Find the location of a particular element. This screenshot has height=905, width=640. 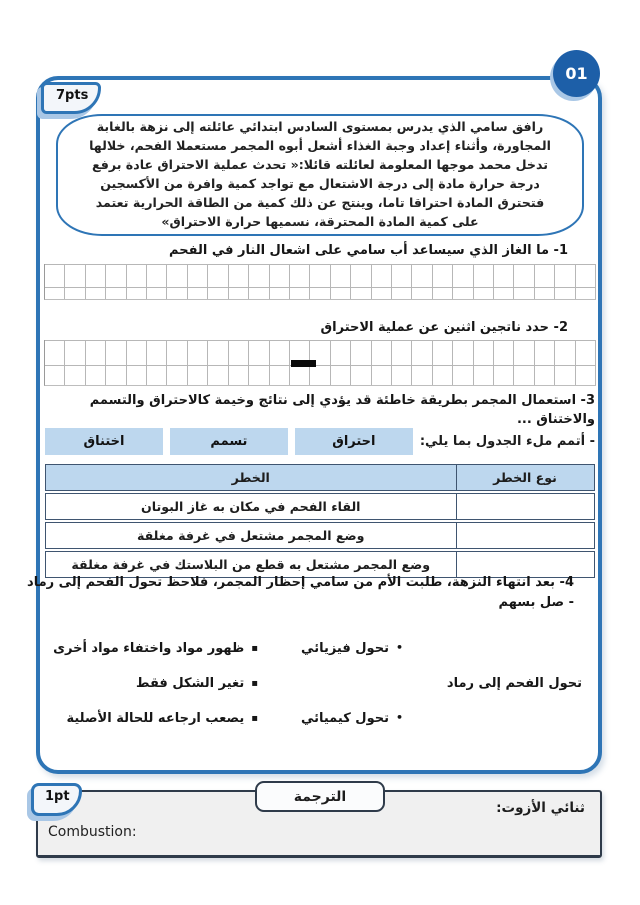

match-situation: تحول الفحم إلى رماد is located at coordinates (514, 683).